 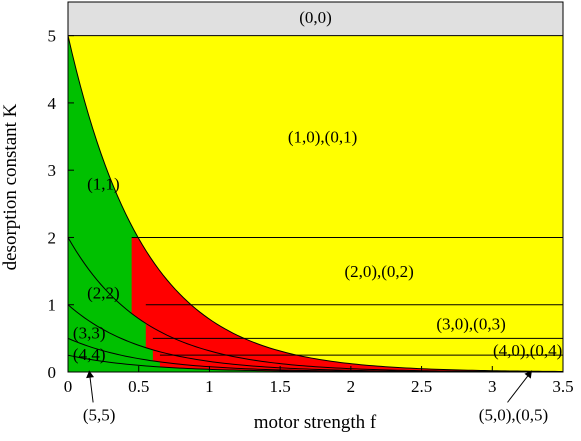 I want to click on region-label: (2,2), so click(x=103, y=293).